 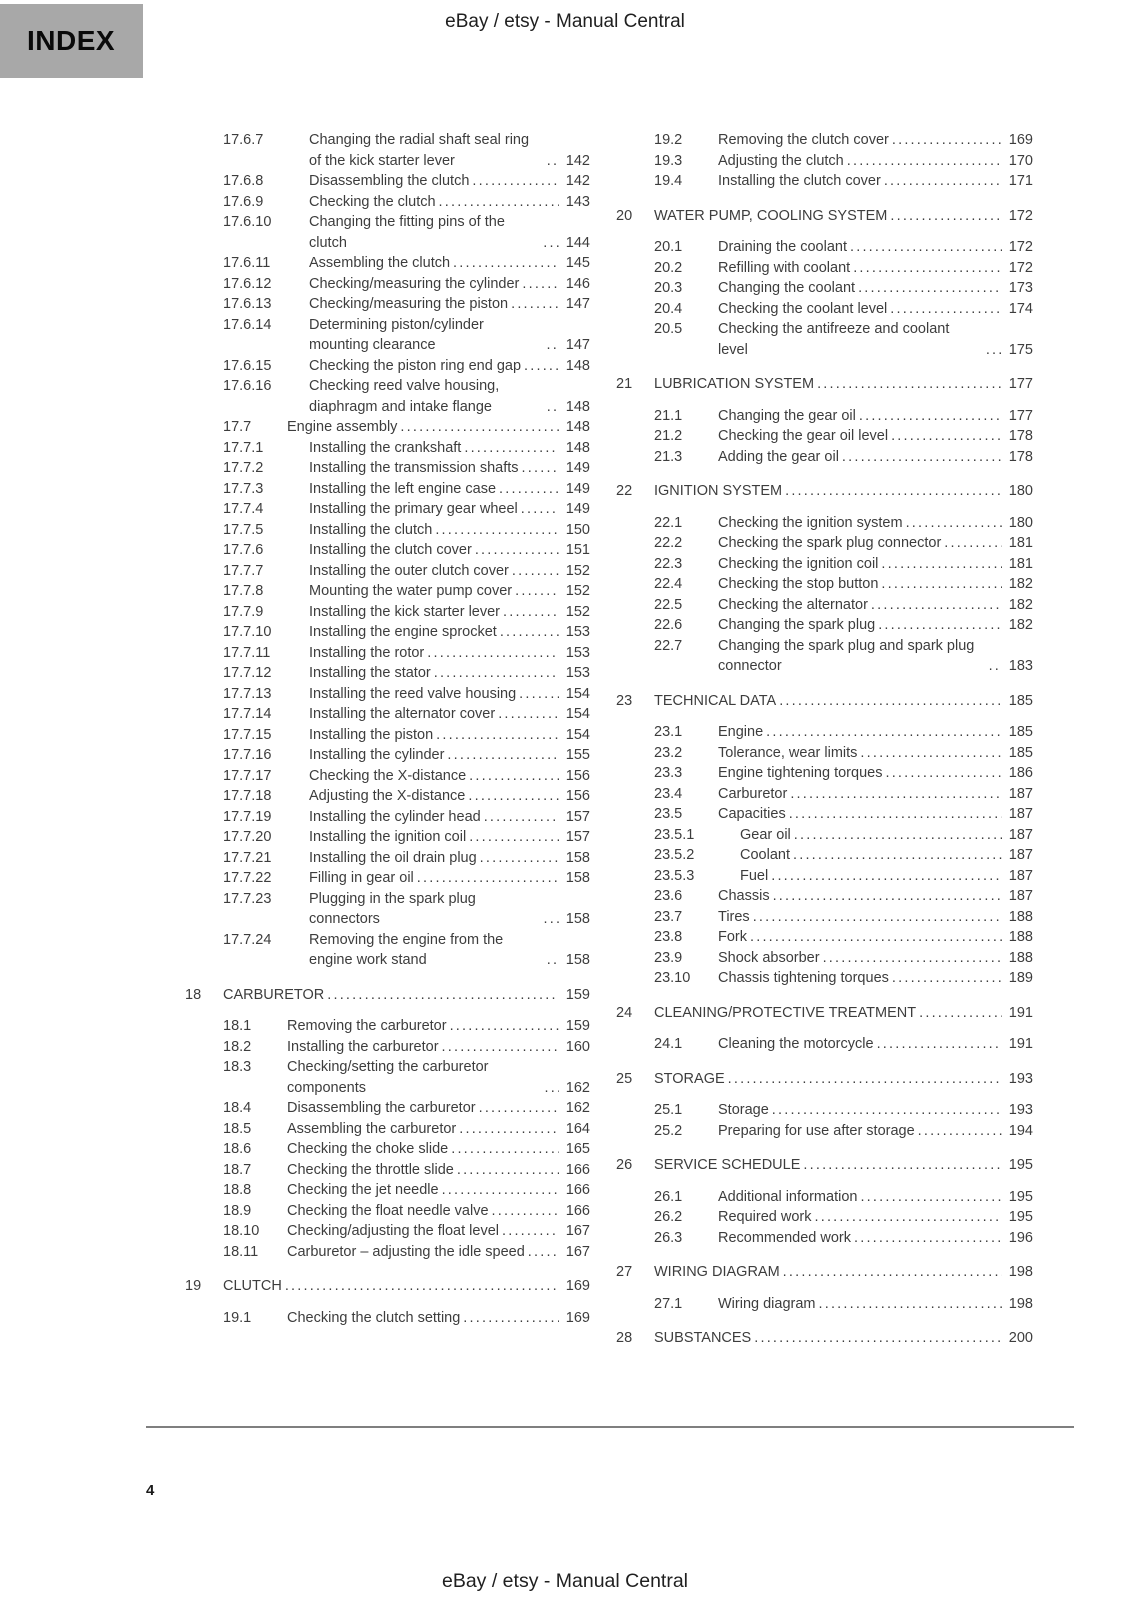 I want to click on toc-chapter-entry: 21 LUBRICATION SYSTEM 177, so click(x=824, y=384).